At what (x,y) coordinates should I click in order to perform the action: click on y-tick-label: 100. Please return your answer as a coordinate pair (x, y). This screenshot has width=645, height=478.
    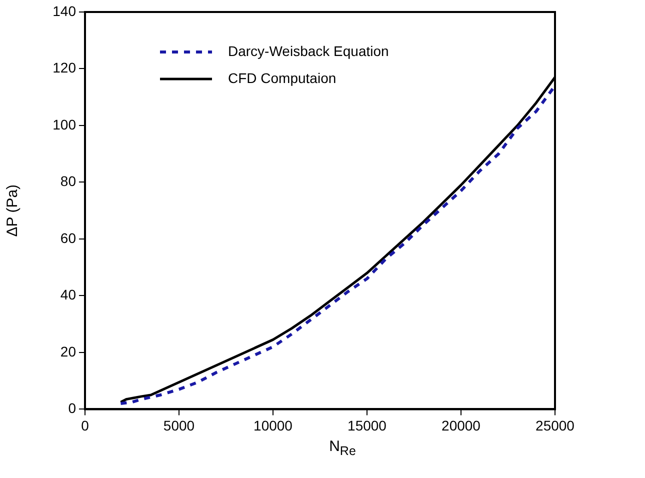
    Looking at the image, I should click on (64, 124).